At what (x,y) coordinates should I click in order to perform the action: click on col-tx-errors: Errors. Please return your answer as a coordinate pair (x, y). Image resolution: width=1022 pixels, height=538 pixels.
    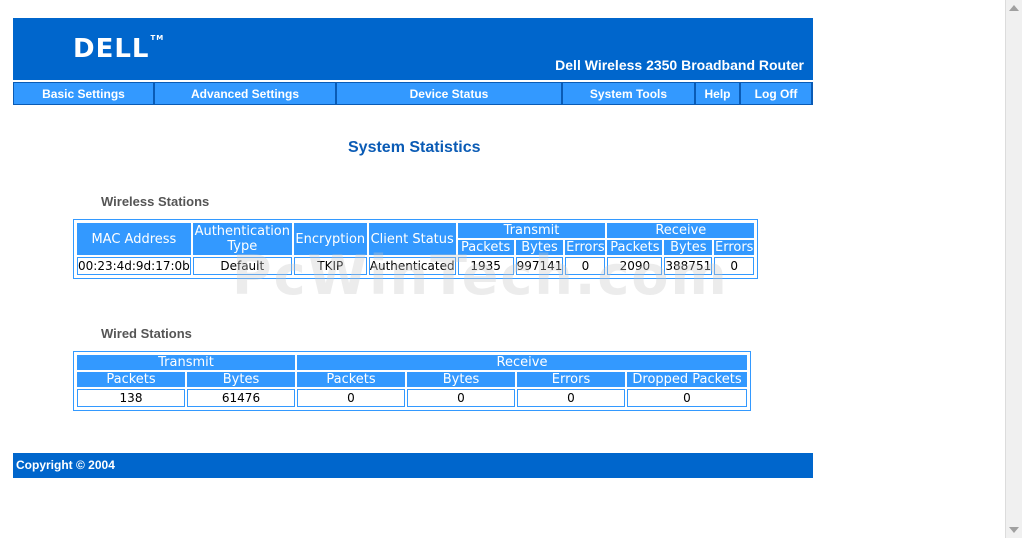
    Looking at the image, I should click on (585, 247).